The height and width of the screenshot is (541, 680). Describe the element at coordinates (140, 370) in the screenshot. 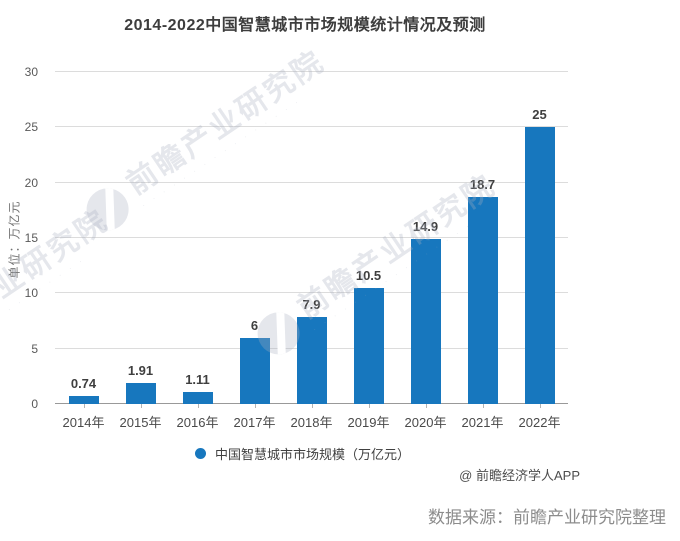

I see `bar-value-label: 1.91` at that location.